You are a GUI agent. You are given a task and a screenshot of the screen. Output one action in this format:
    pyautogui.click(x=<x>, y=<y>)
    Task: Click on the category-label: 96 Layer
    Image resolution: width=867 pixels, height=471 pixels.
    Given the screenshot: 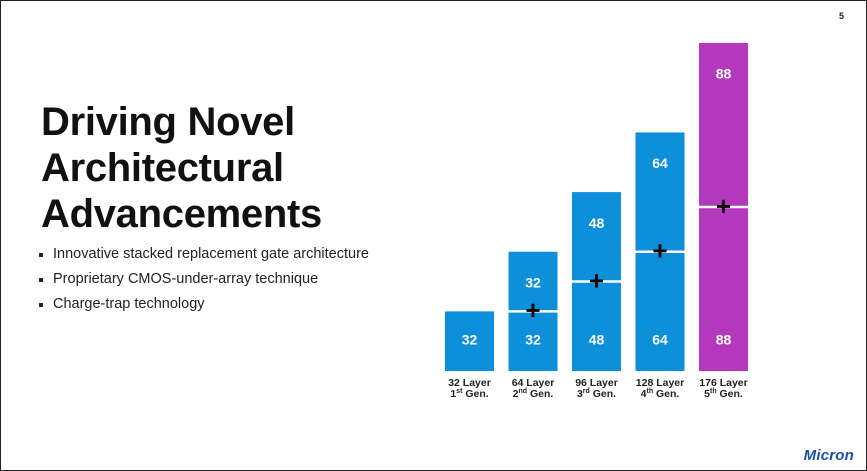 What is the action you would take?
    pyautogui.click(x=596, y=383)
    